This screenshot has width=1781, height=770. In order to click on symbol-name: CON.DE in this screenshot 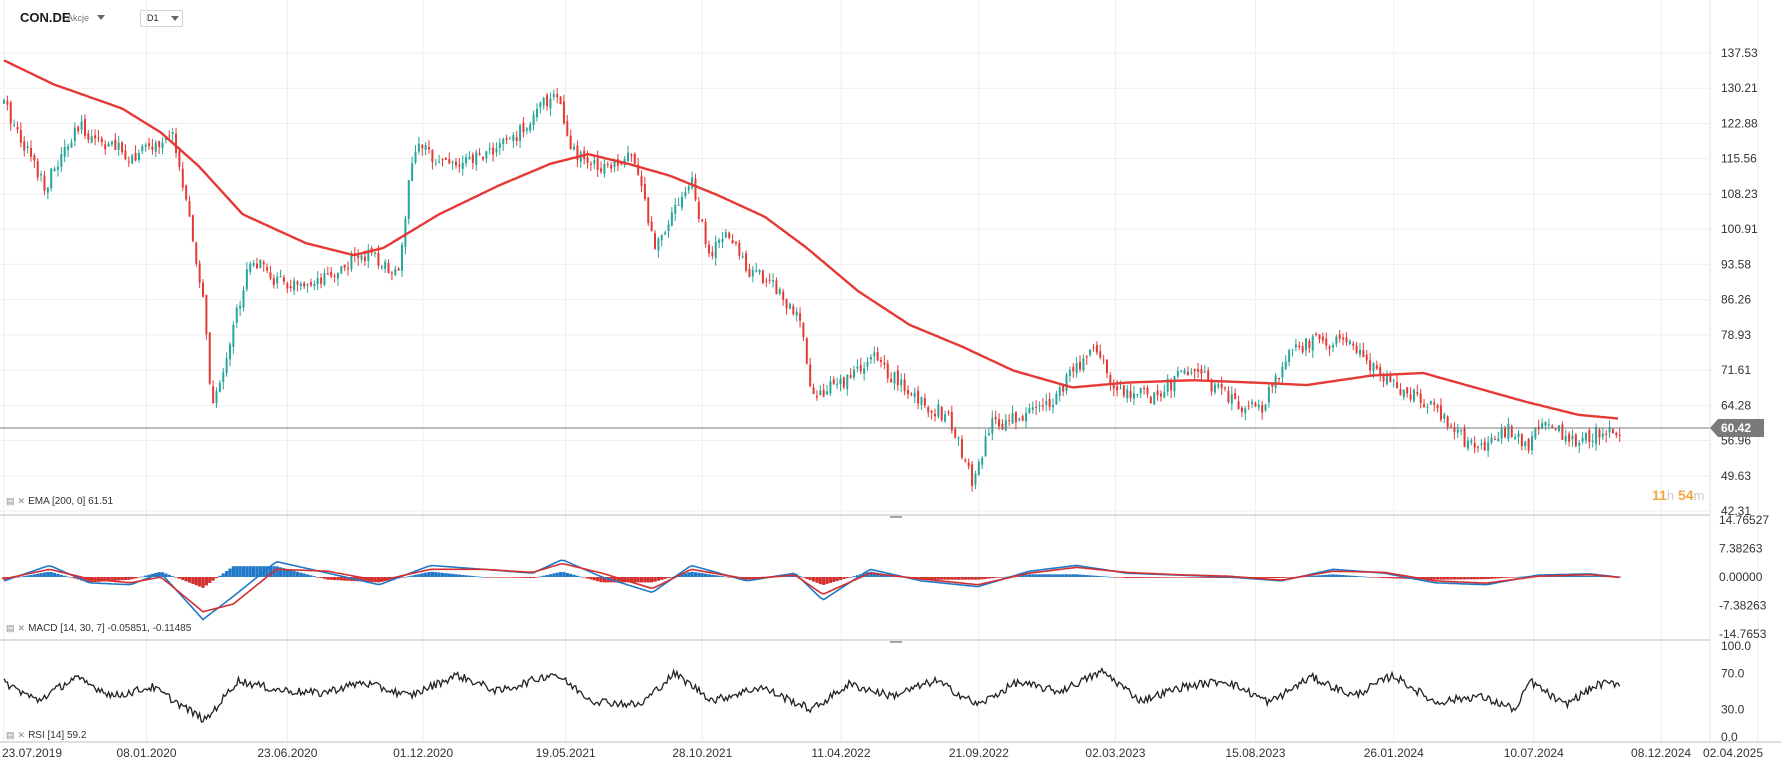, I will do `click(45, 17)`.